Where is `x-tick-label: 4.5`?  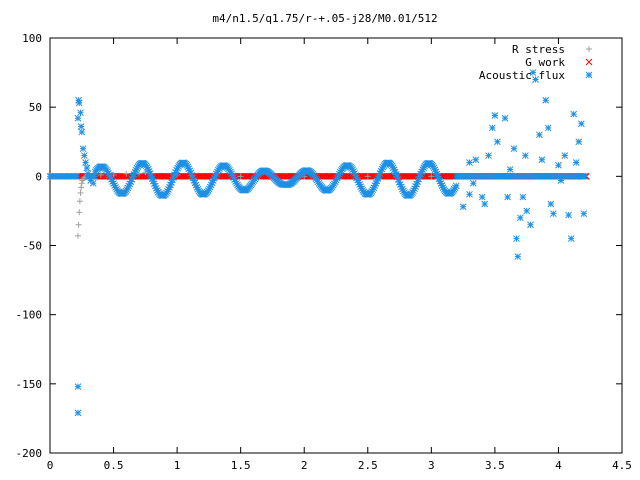 x-tick-label: 4.5 is located at coordinates (622, 465).